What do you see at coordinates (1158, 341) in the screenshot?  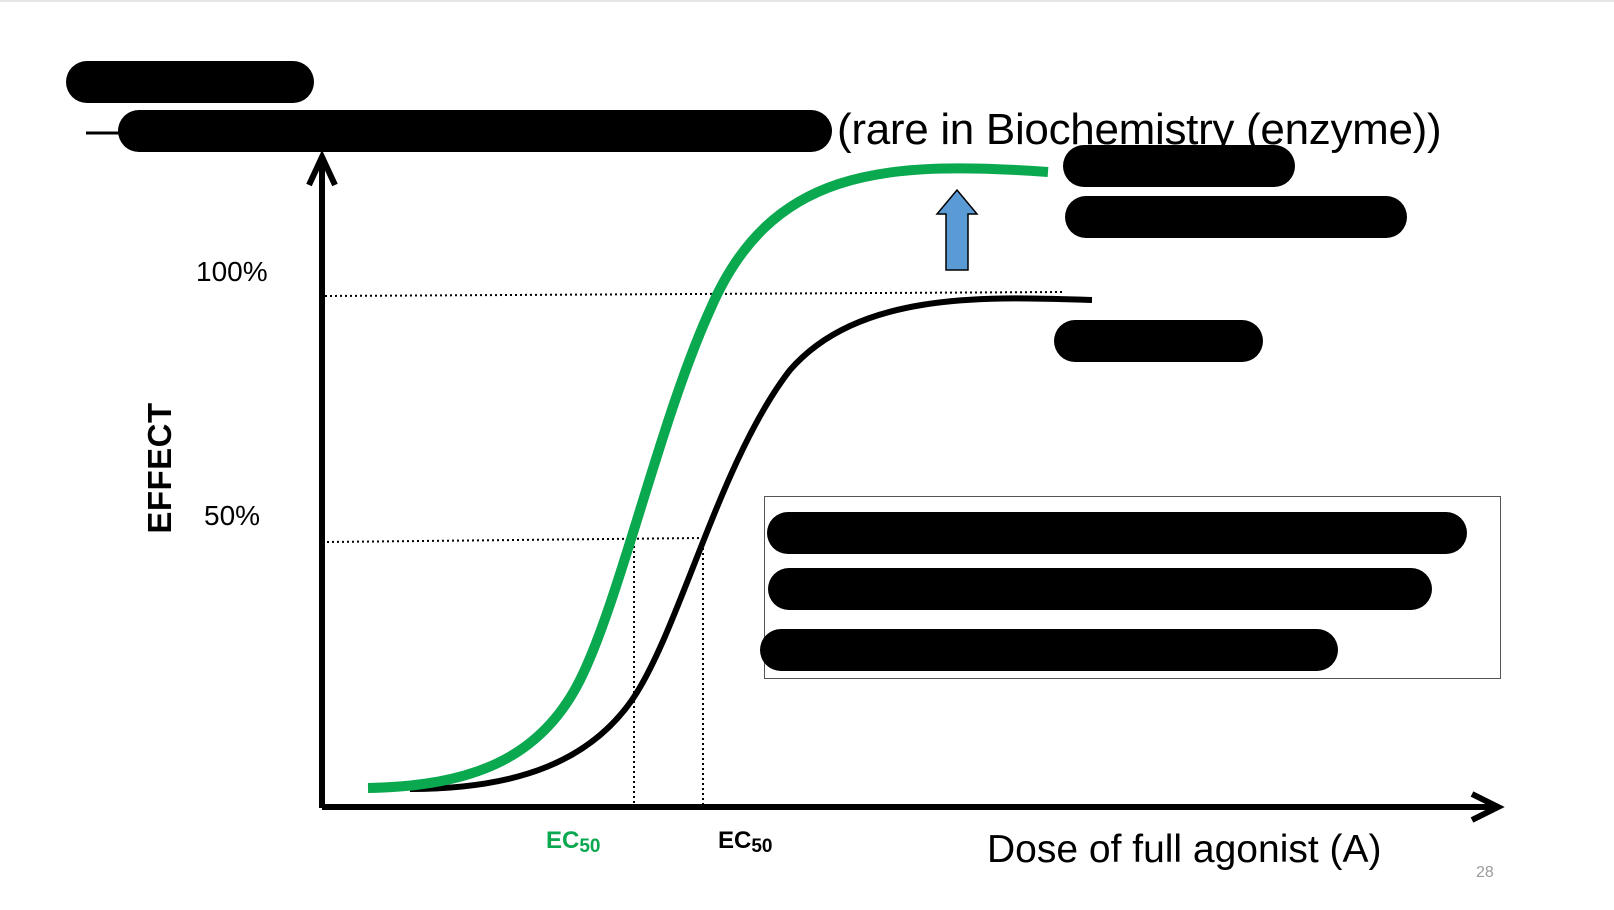 I see `redacted-label-black` at bounding box center [1158, 341].